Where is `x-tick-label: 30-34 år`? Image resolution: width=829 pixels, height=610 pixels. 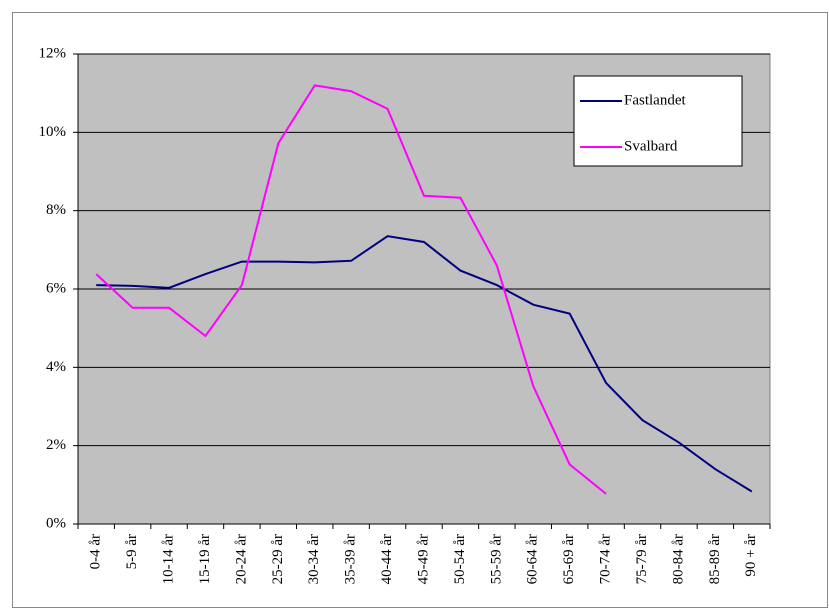
x-tick-label: 30-34 år is located at coordinates (314, 559).